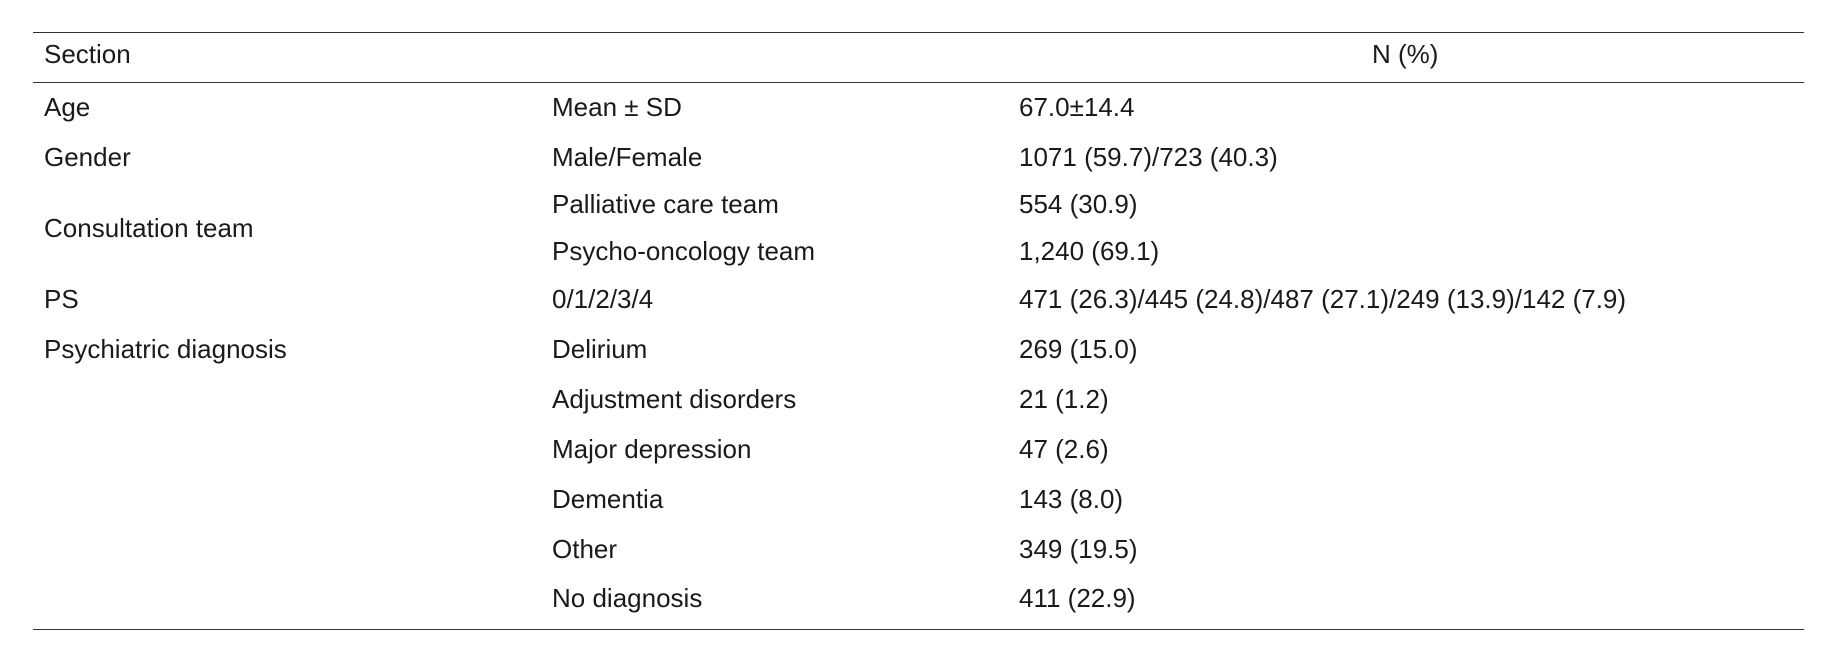  What do you see at coordinates (1148, 157) in the screenshot?
I see `row-gender-value: 1071 (59.7)/723 (40.3)` at bounding box center [1148, 157].